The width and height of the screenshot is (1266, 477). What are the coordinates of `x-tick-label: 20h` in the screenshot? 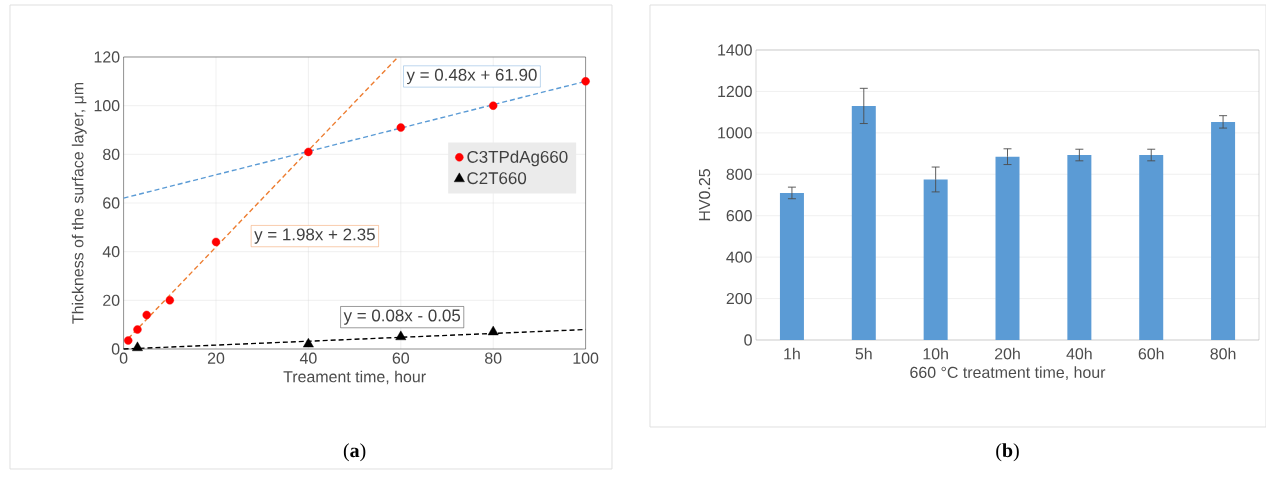 It's located at (1007, 353).